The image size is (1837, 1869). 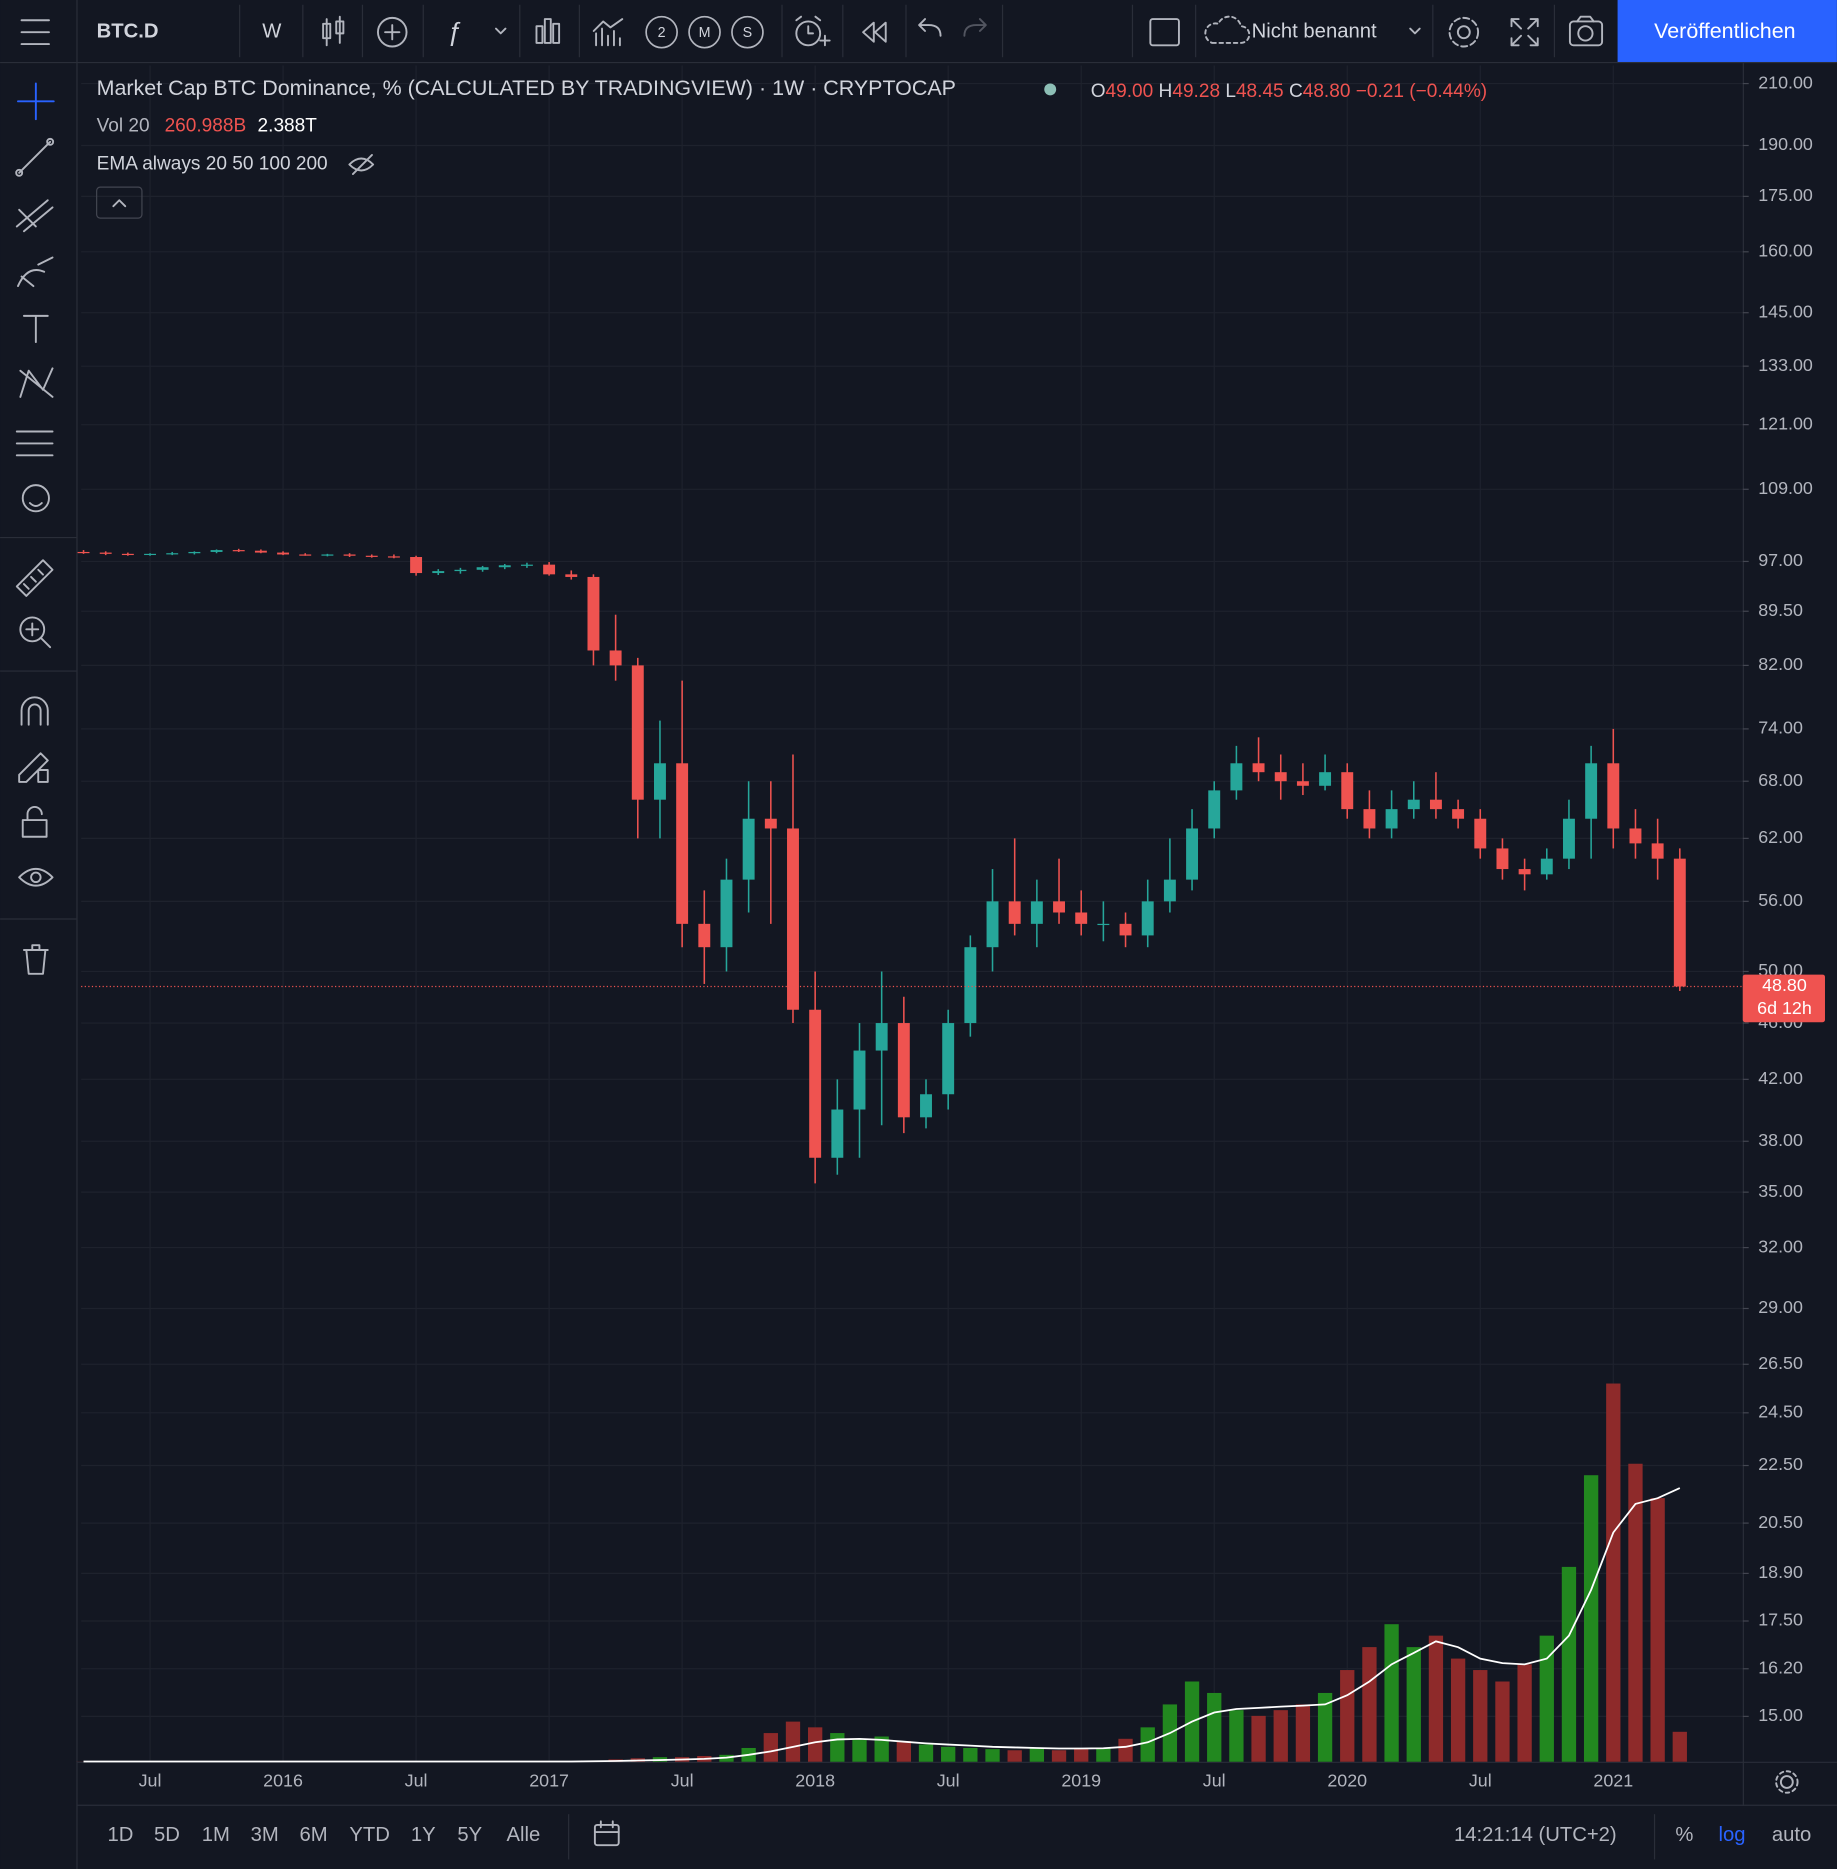 I want to click on layout-button, so click(x=1164, y=32).